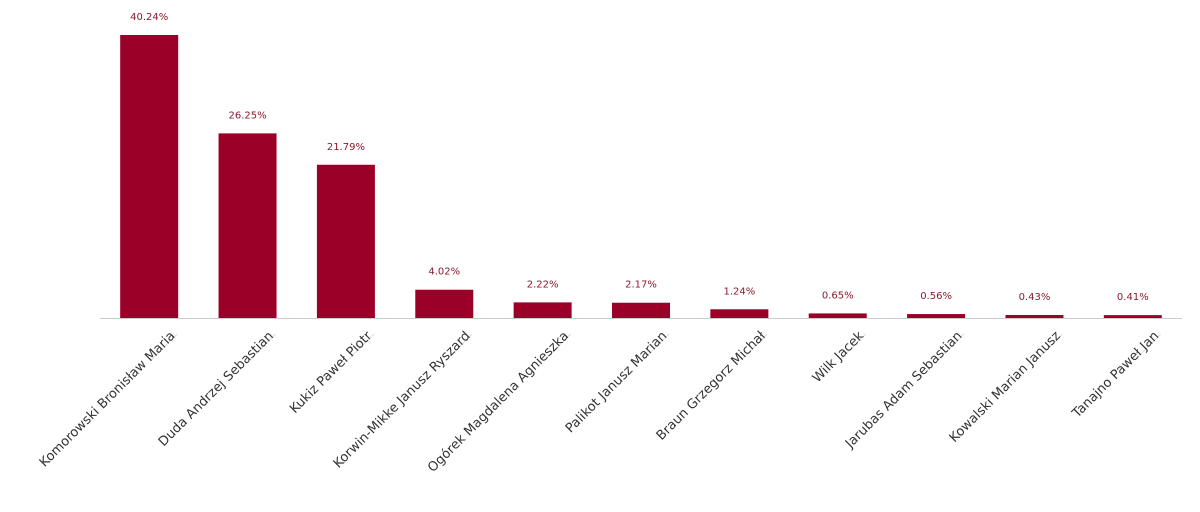 This screenshot has height=512, width=1200. Describe the element at coordinates (1005, 387) in the screenshot. I see `x-tick-label: Kowalski Marian Janusz` at that location.